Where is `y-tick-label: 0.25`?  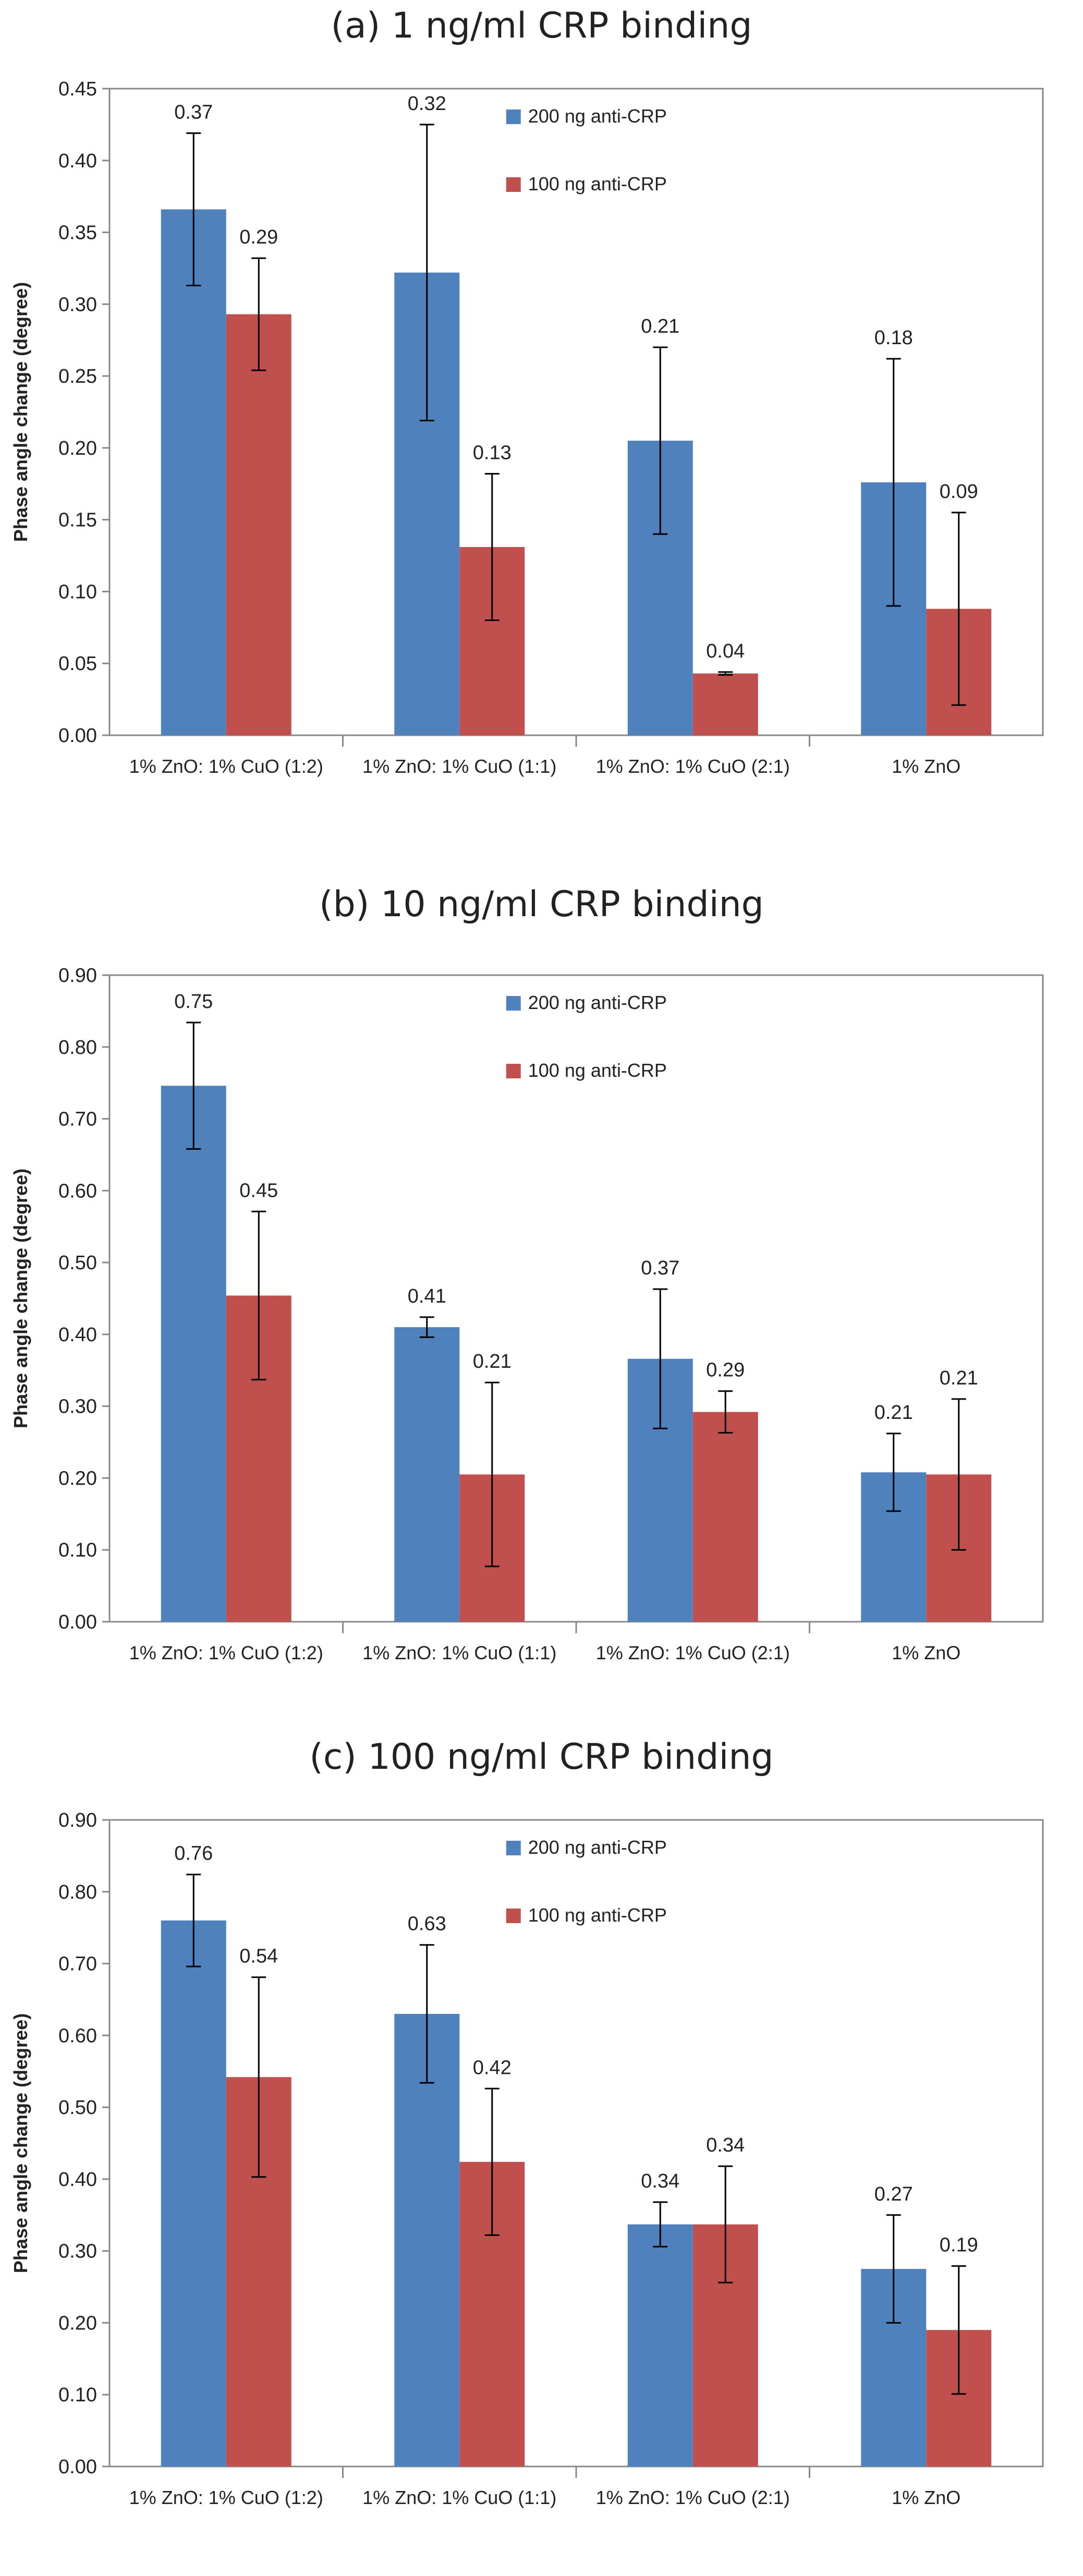 y-tick-label: 0.25 is located at coordinates (77, 376).